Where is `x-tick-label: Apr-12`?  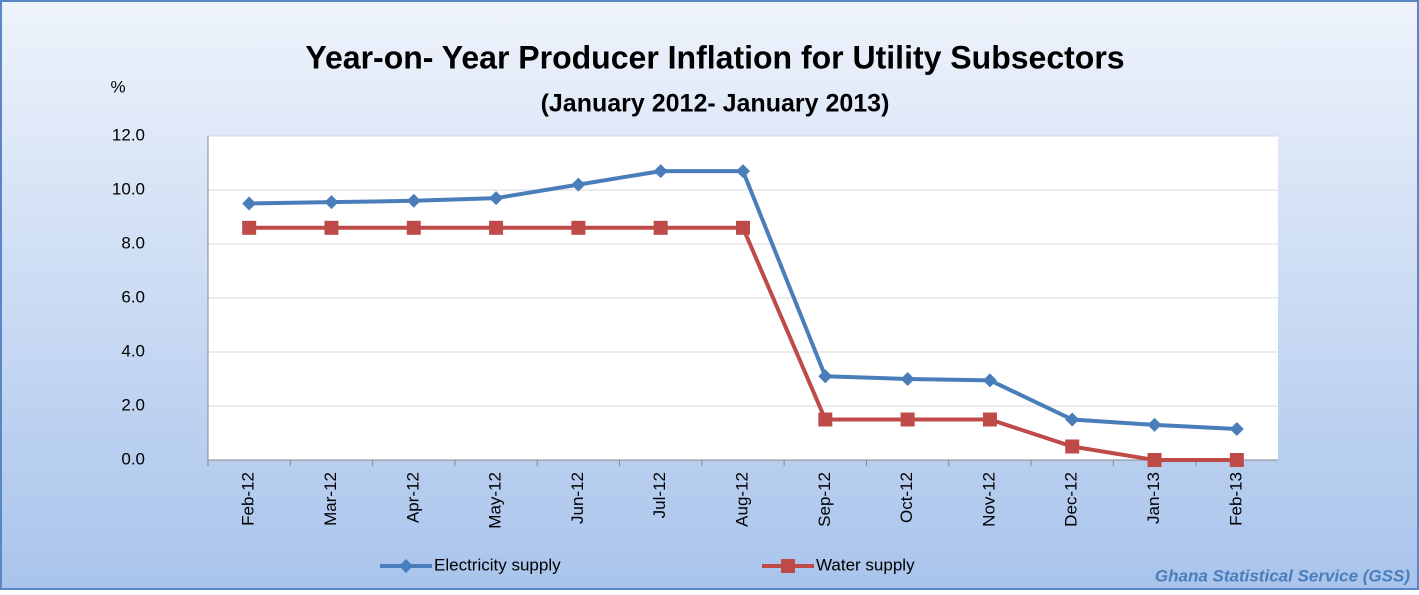
x-tick-label: Apr-12 is located at coordinates (412, 497).